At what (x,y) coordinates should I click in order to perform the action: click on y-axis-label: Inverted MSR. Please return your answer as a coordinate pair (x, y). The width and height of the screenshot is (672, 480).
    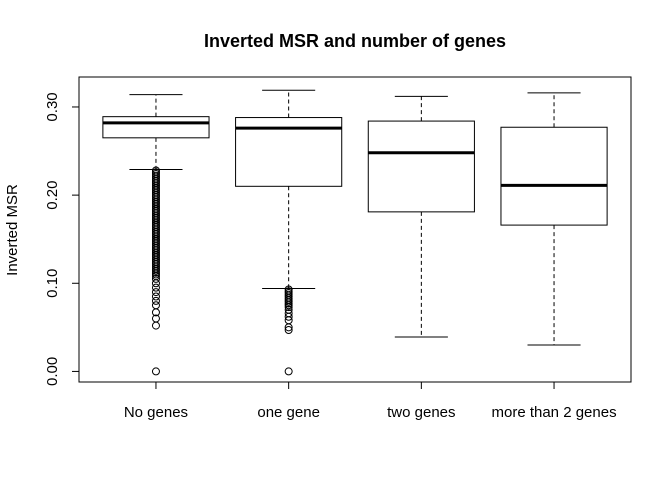
    Looking at the image, I should click on (12, 230).